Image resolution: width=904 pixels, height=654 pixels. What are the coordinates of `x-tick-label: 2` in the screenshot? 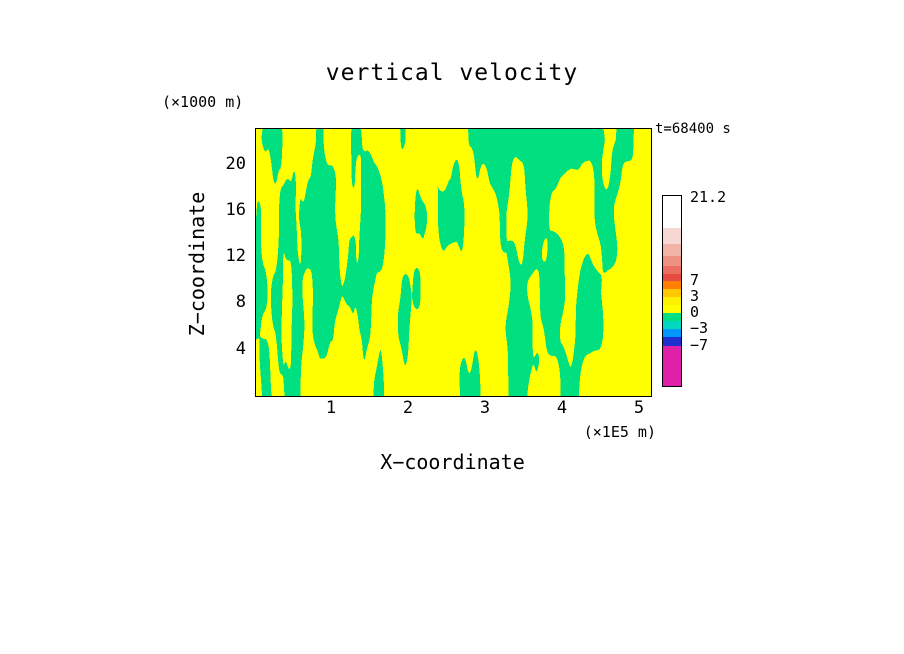 It's located at (408, 408).